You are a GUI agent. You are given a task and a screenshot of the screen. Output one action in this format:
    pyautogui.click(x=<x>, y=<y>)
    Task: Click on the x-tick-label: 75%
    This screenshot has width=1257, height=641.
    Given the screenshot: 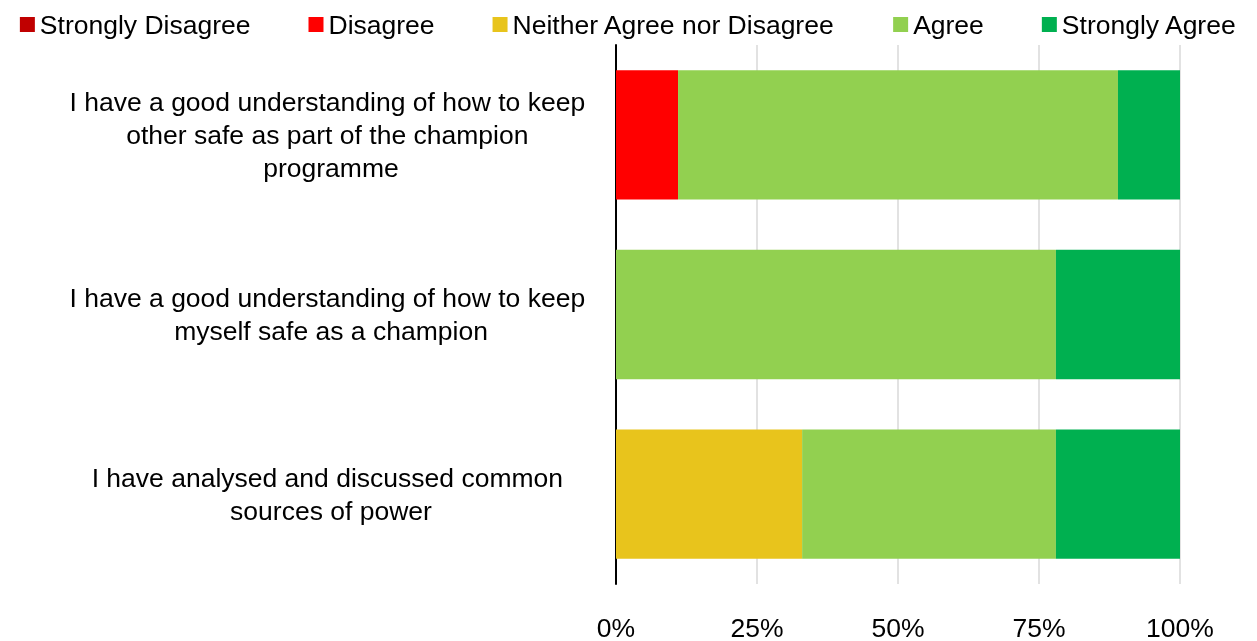 What is the action you would take?
    pyautogui.click(x=1039, y=626)
    